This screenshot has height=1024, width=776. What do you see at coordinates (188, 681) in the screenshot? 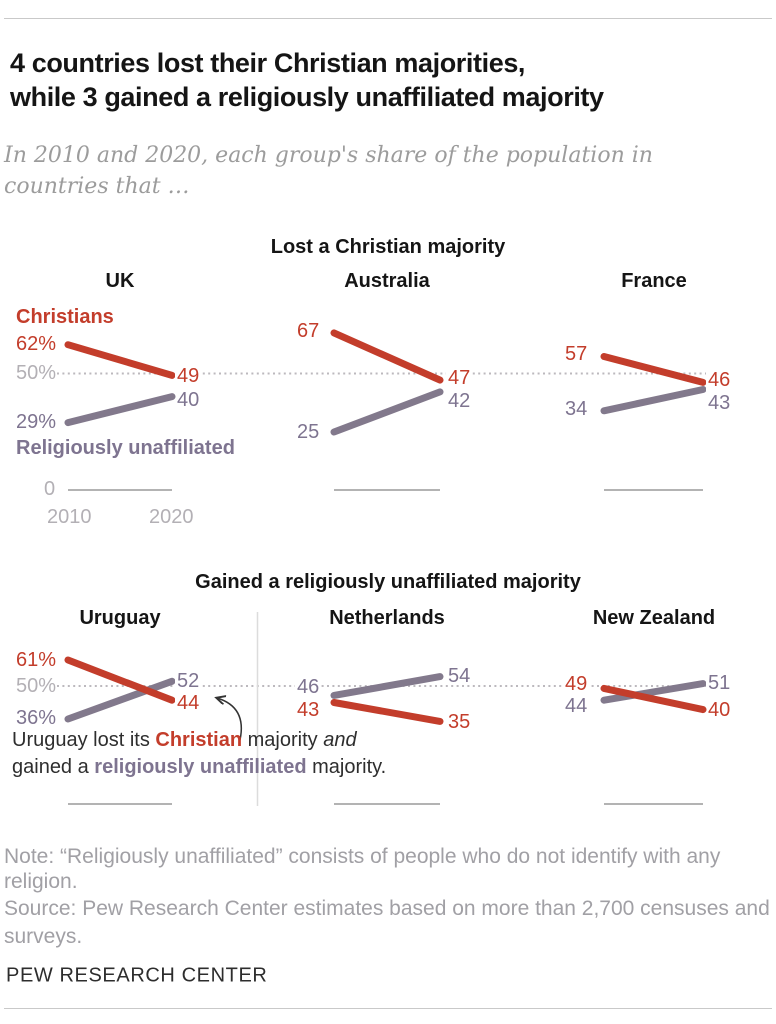
I see `value-uruguay-unaffiliated-2020: 52` at bounding box center [188, 681].